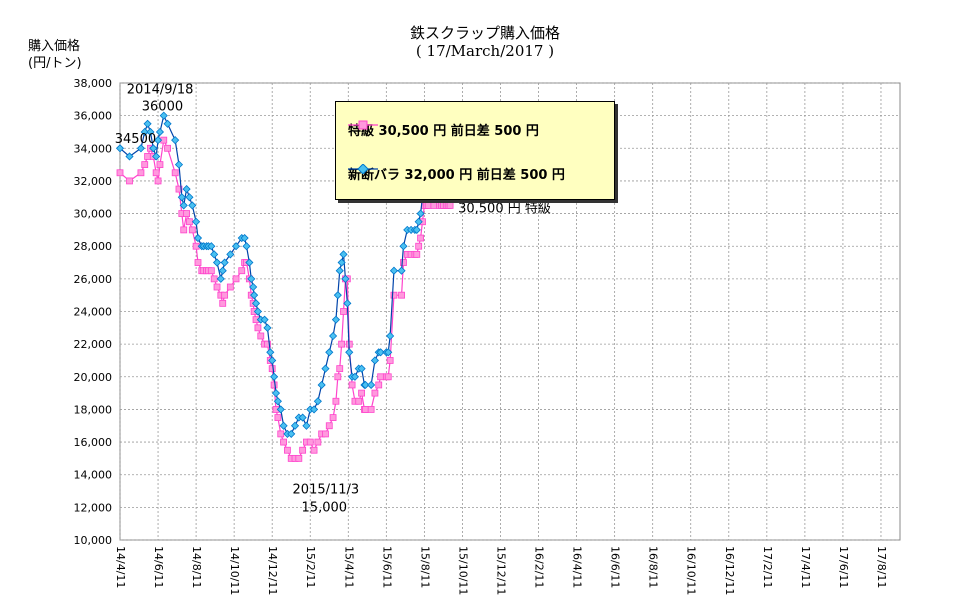 The width and height of the screenshot is (970, 604). Describe the element at coordinates (325, 507) in the screenshot. I see `annotation-label: 15,000` at that location.